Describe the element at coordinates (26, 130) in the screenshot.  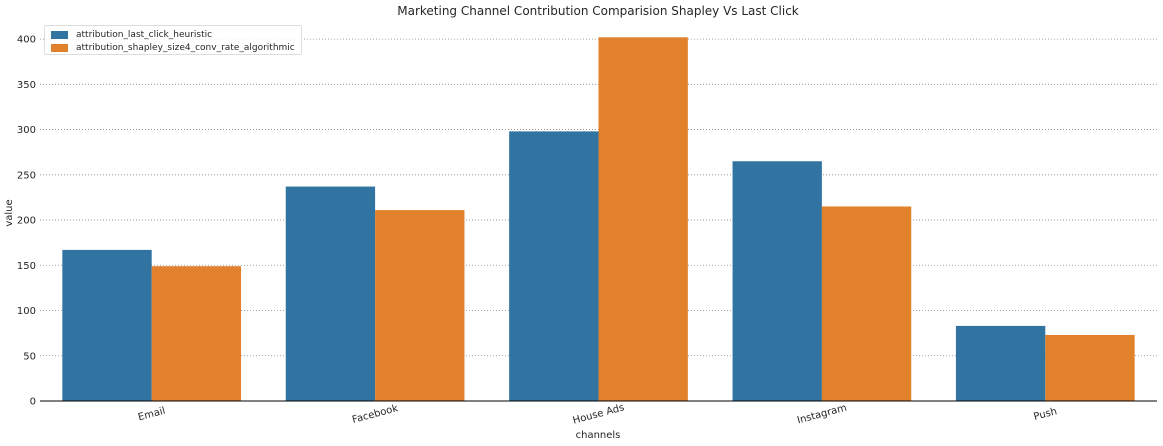
I see `y-tick-label: 300` at that location.